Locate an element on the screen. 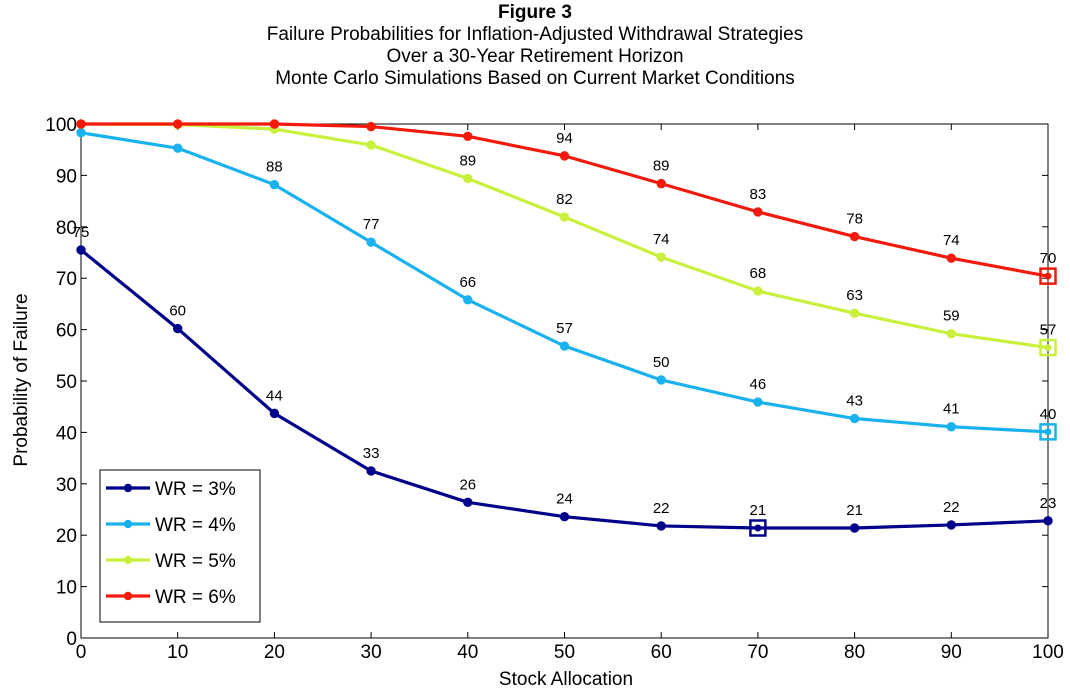 Image resolution: width=1070 pixels, height=689 pixels. data-label: 24 is located at coordinates (564, 499).